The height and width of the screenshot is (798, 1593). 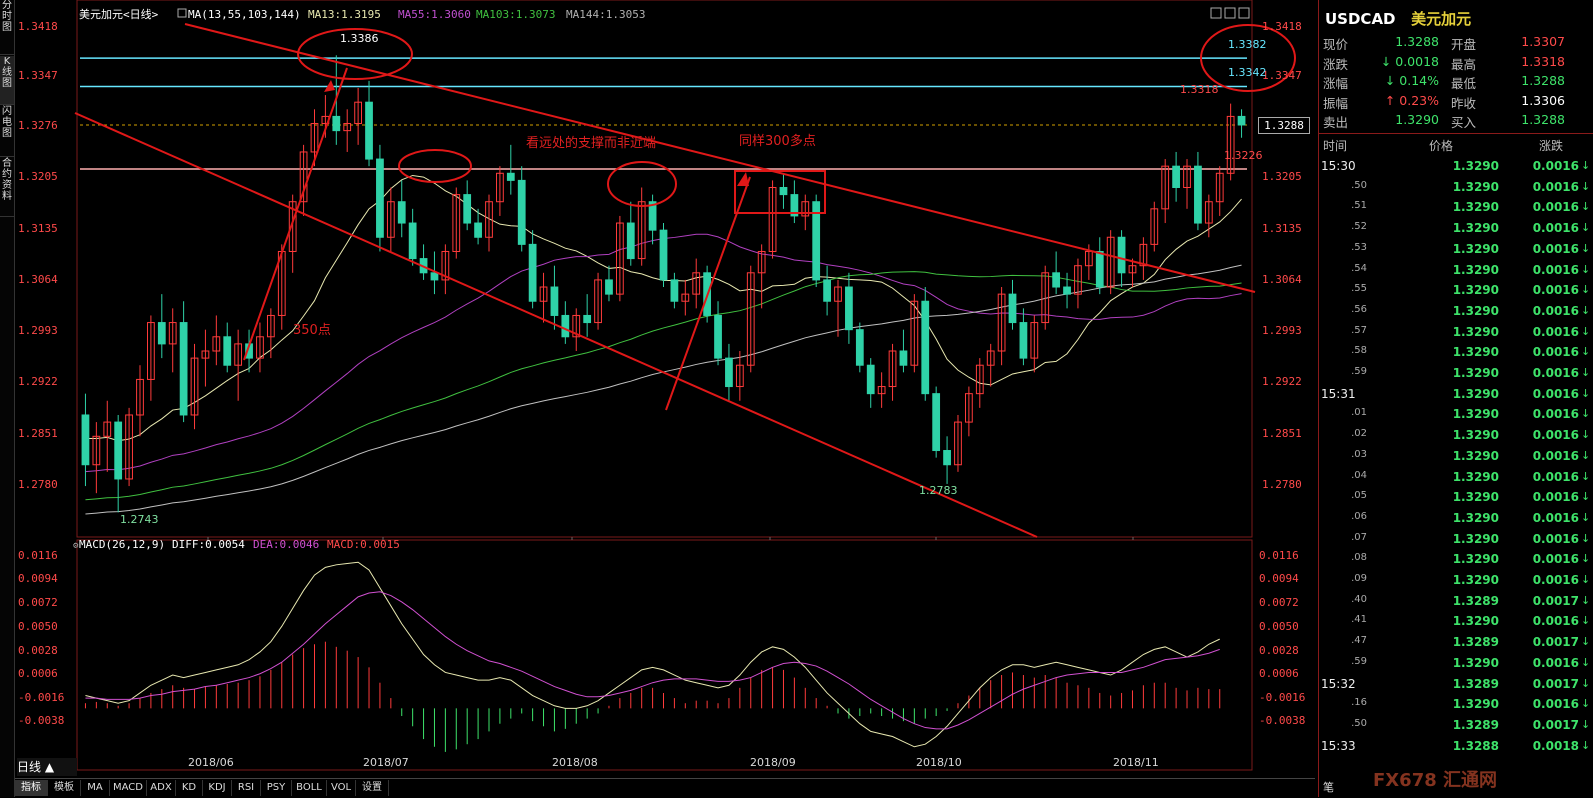 What do you see at coordinates (1456, 560) in the screenshot?
I see `tick-row: .08 1.3290 0.0016 ↓` at bounding box center [1456, 560].